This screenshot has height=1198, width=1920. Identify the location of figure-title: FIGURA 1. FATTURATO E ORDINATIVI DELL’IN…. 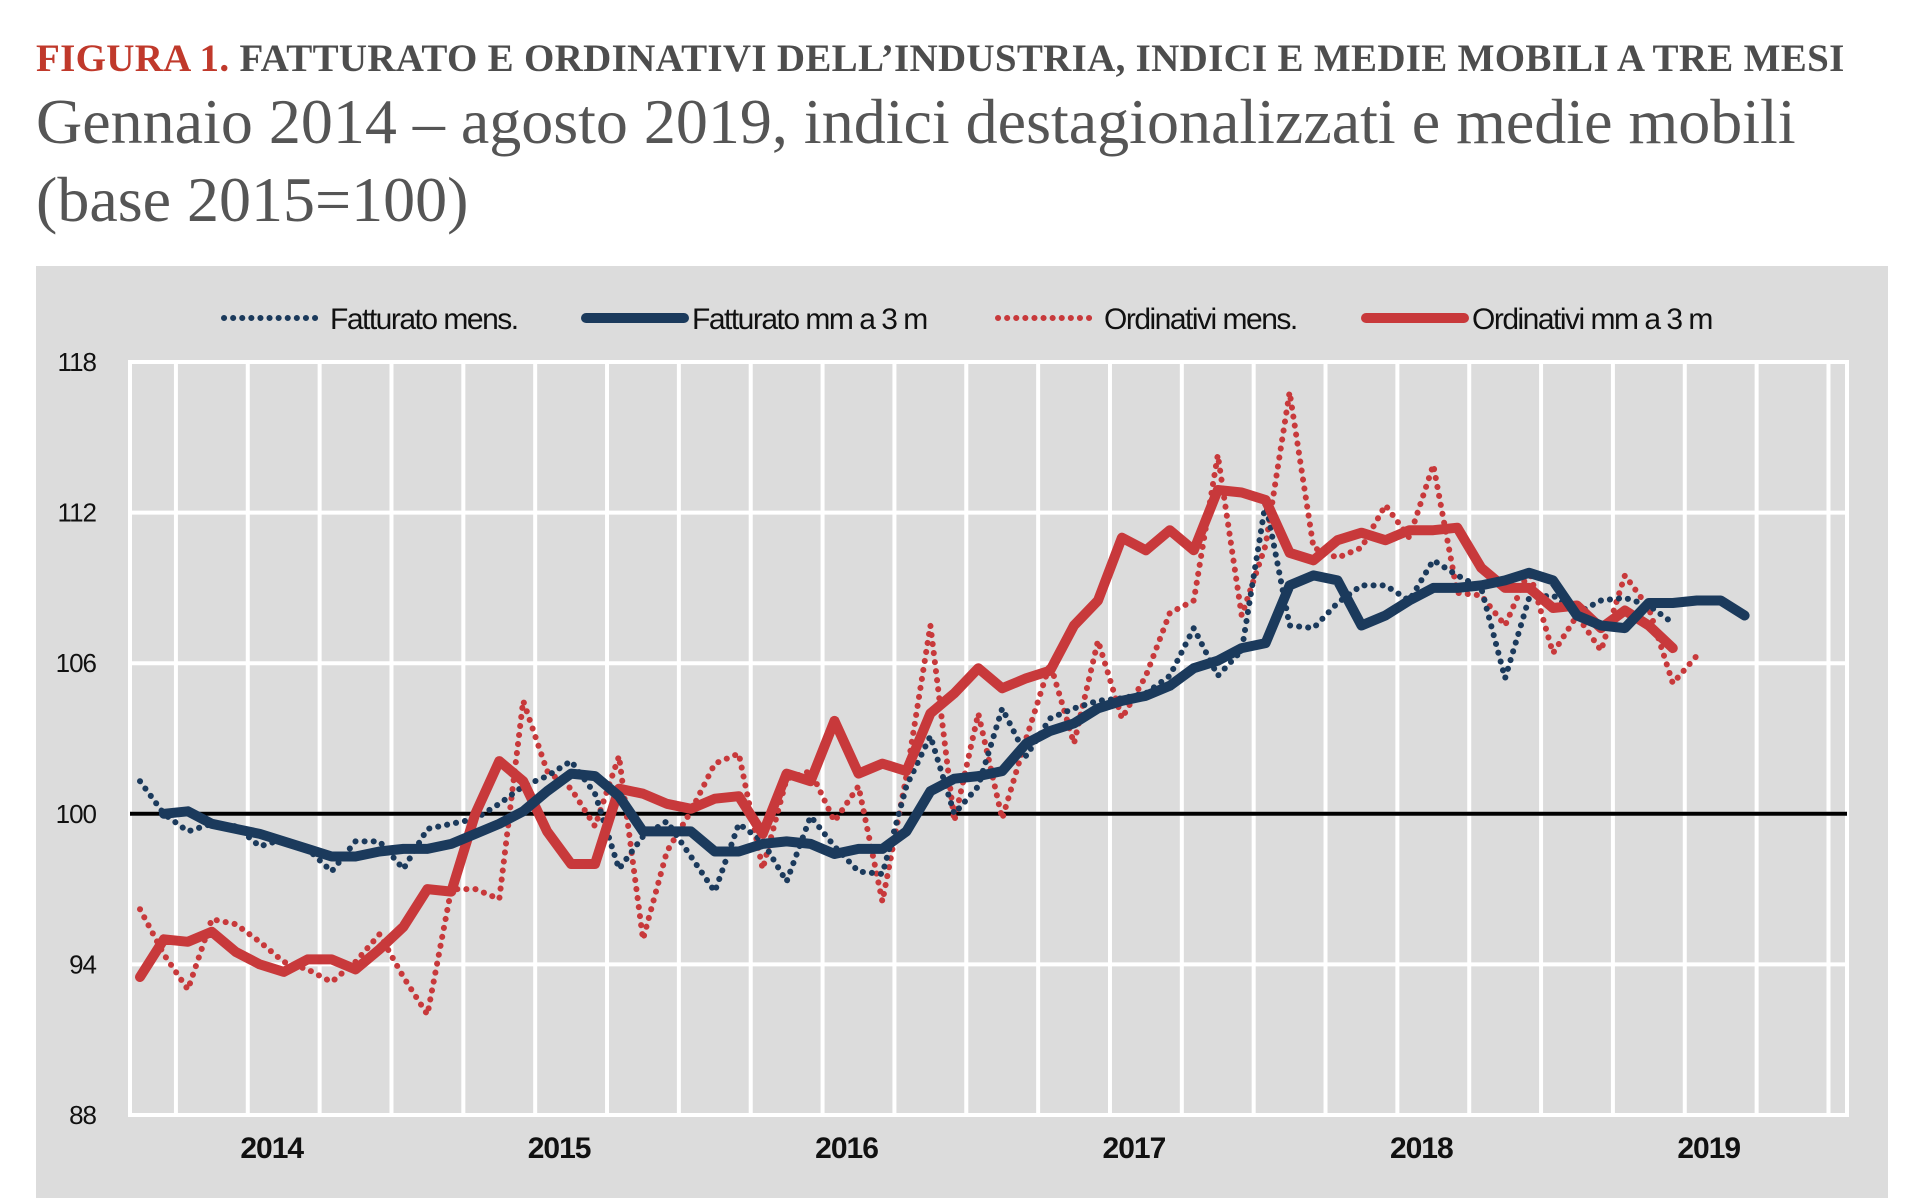
(976, 58).